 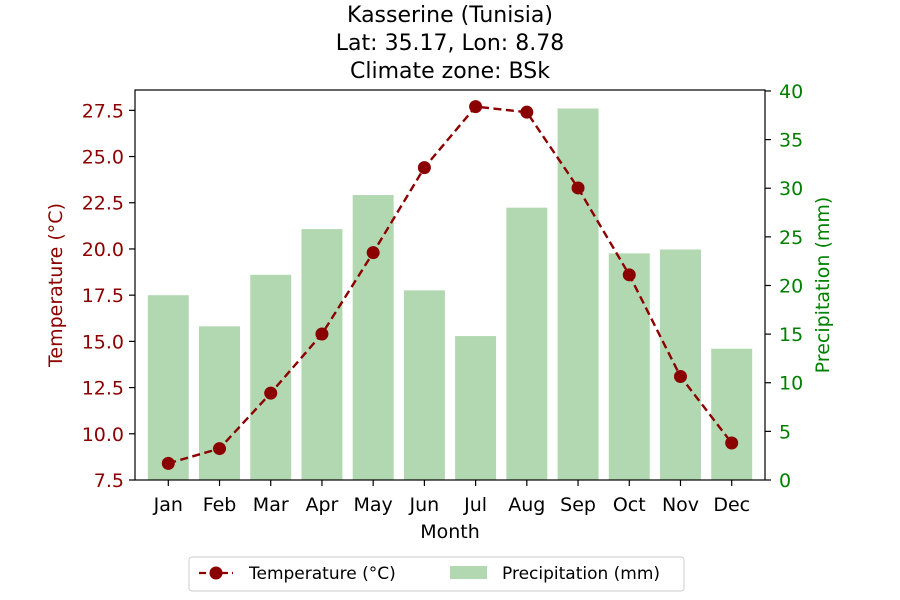 I want to click on month-tick-label: Nov, so click(x=680, y=505).